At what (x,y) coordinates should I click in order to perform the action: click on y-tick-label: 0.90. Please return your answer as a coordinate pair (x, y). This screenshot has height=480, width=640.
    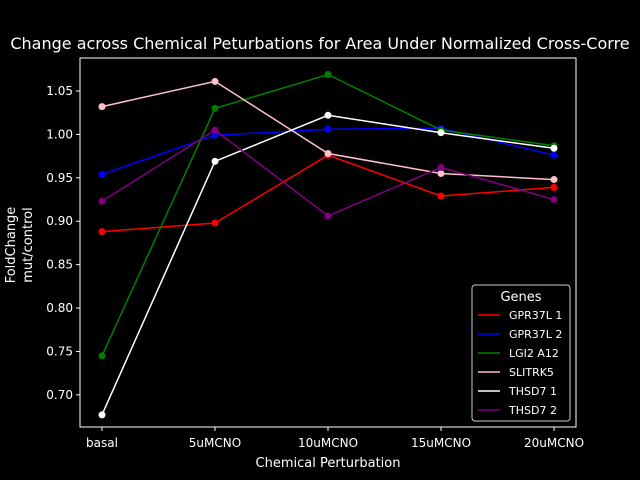
    Looking at the image, I should click on (59, 221).